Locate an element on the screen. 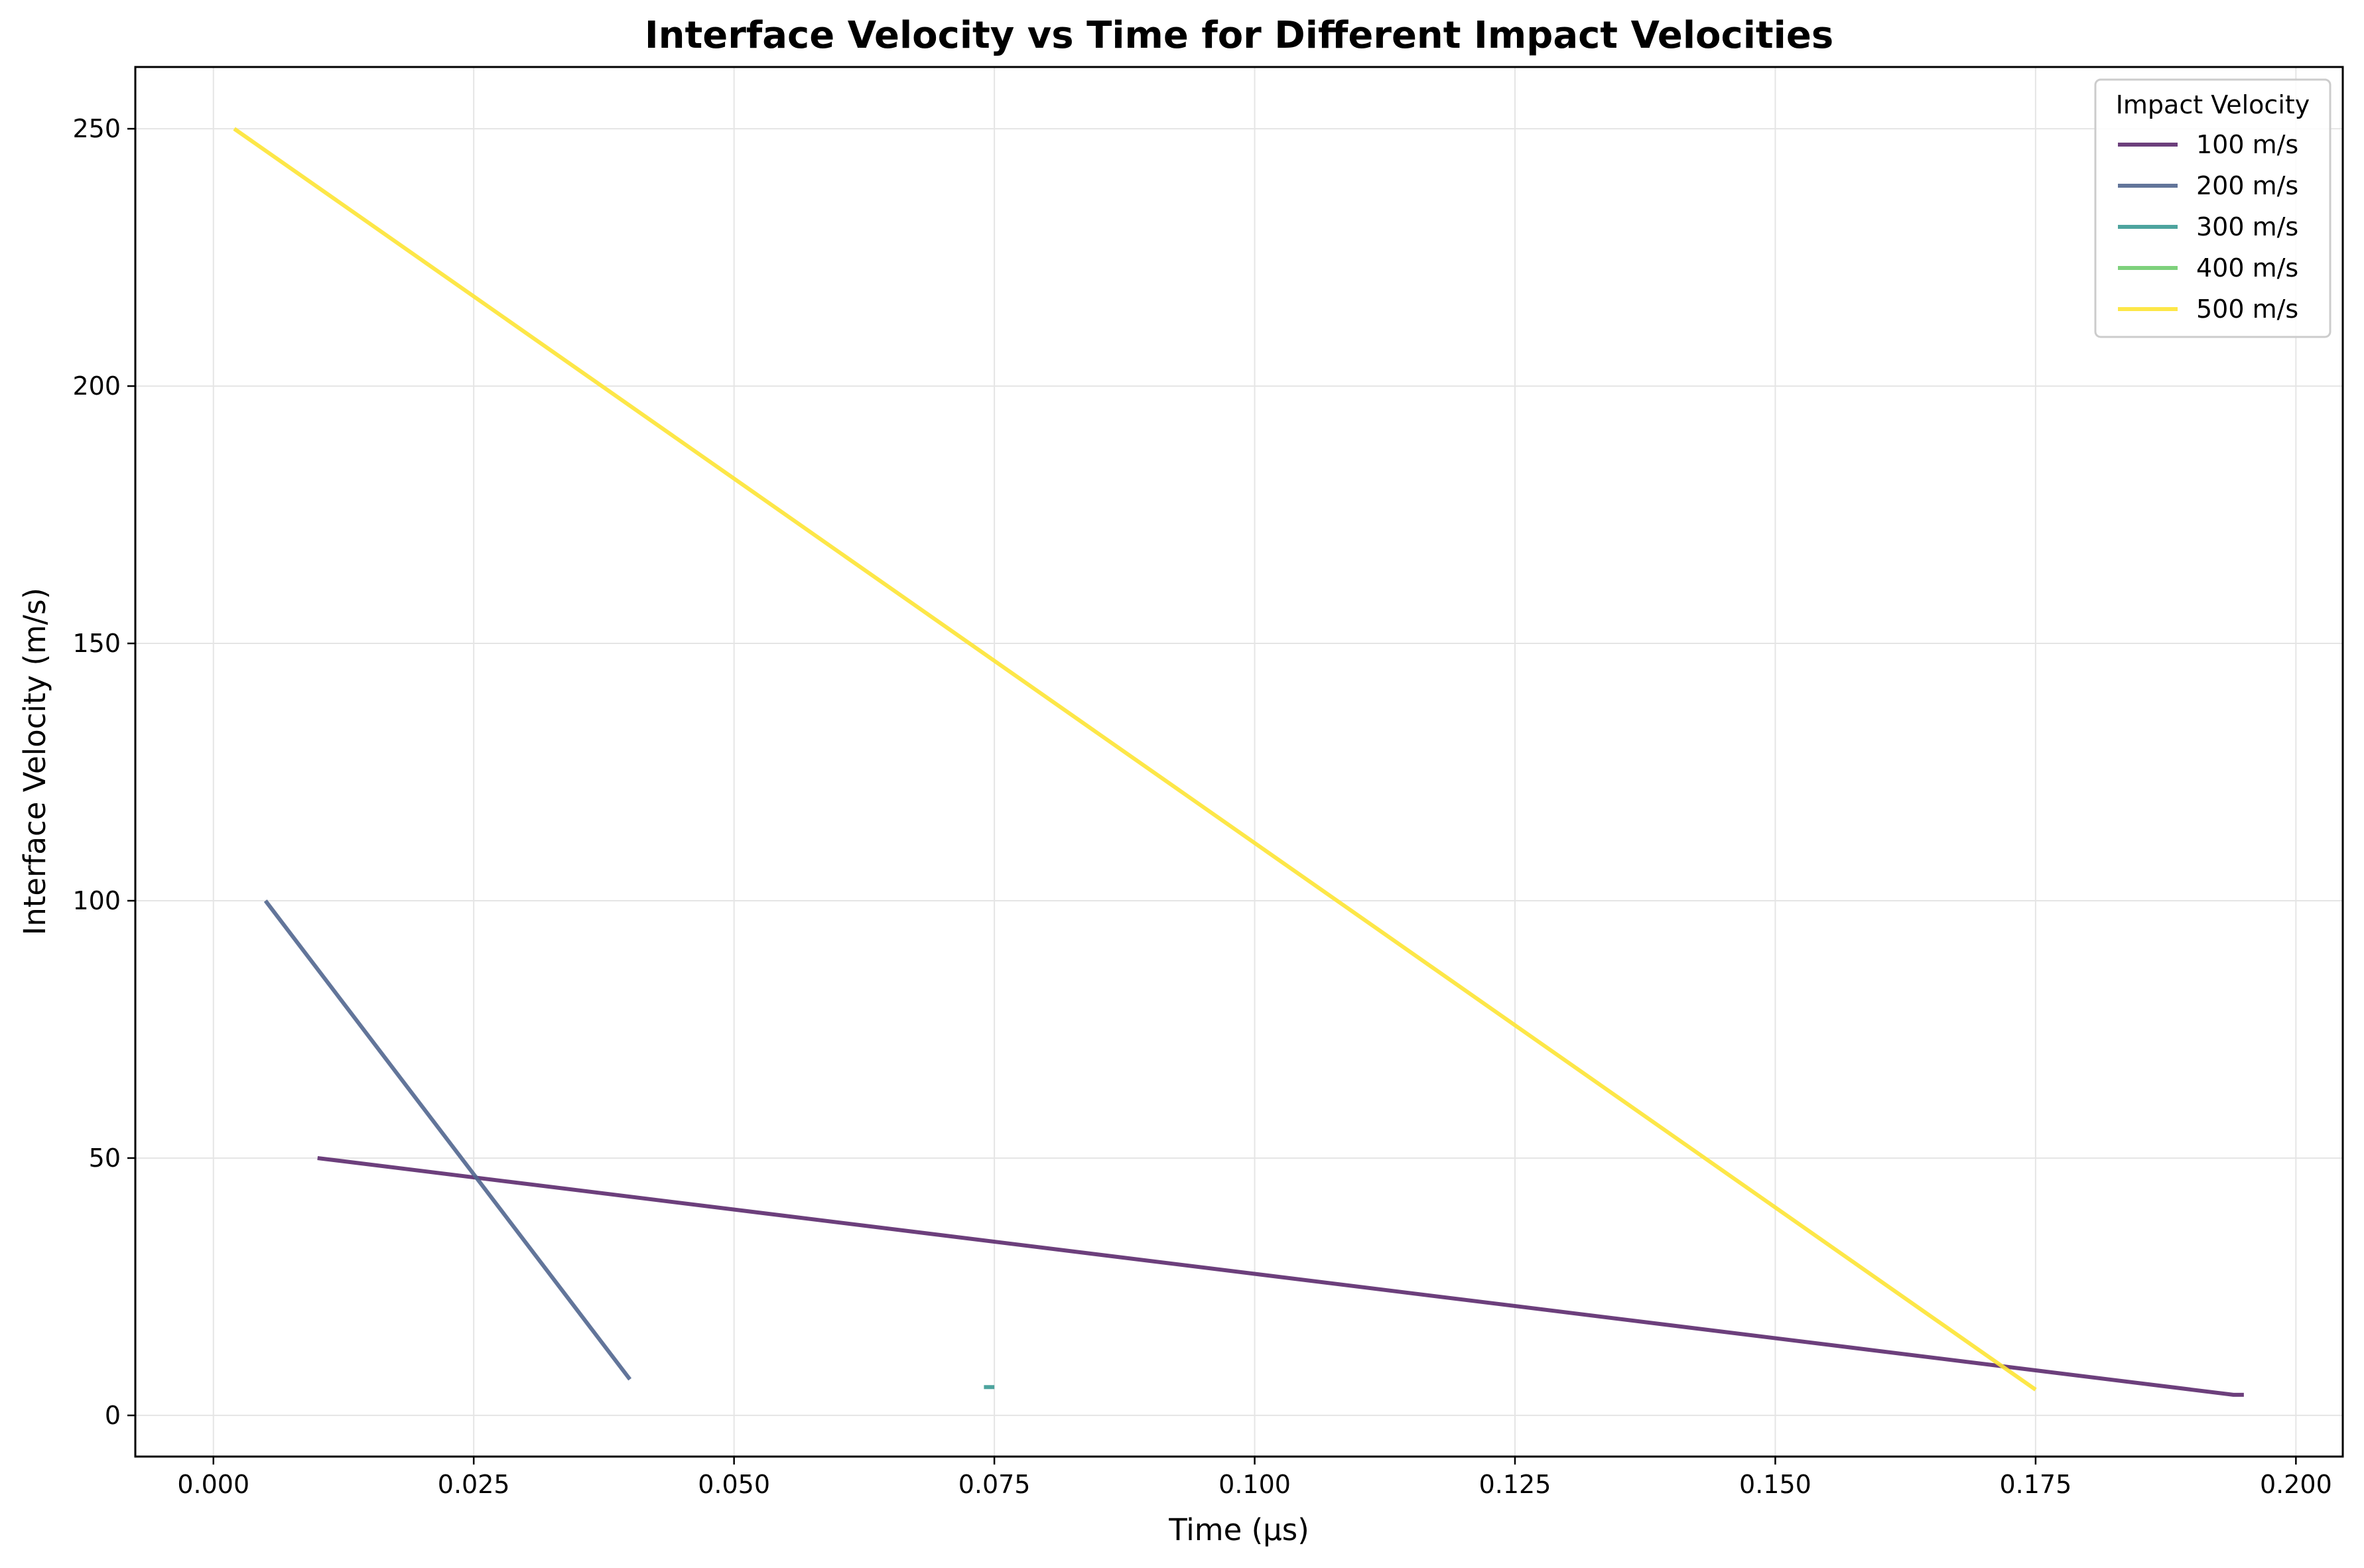  legend-label: 400 m/s is located at coordinates (2247, 268).